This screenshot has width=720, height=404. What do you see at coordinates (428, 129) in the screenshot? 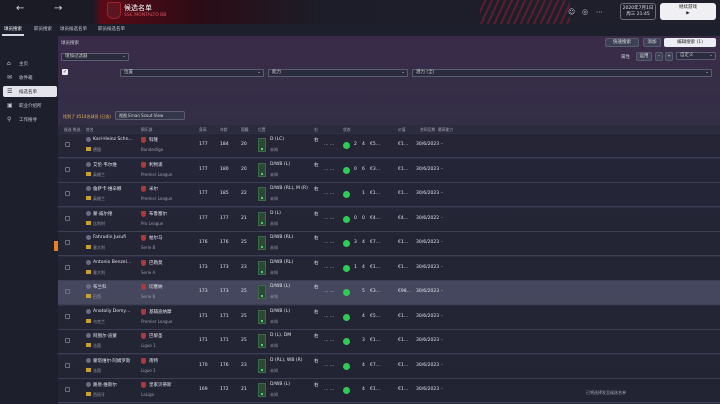
I see `col-contract: 合同至期` at bounding box center [428, 129].